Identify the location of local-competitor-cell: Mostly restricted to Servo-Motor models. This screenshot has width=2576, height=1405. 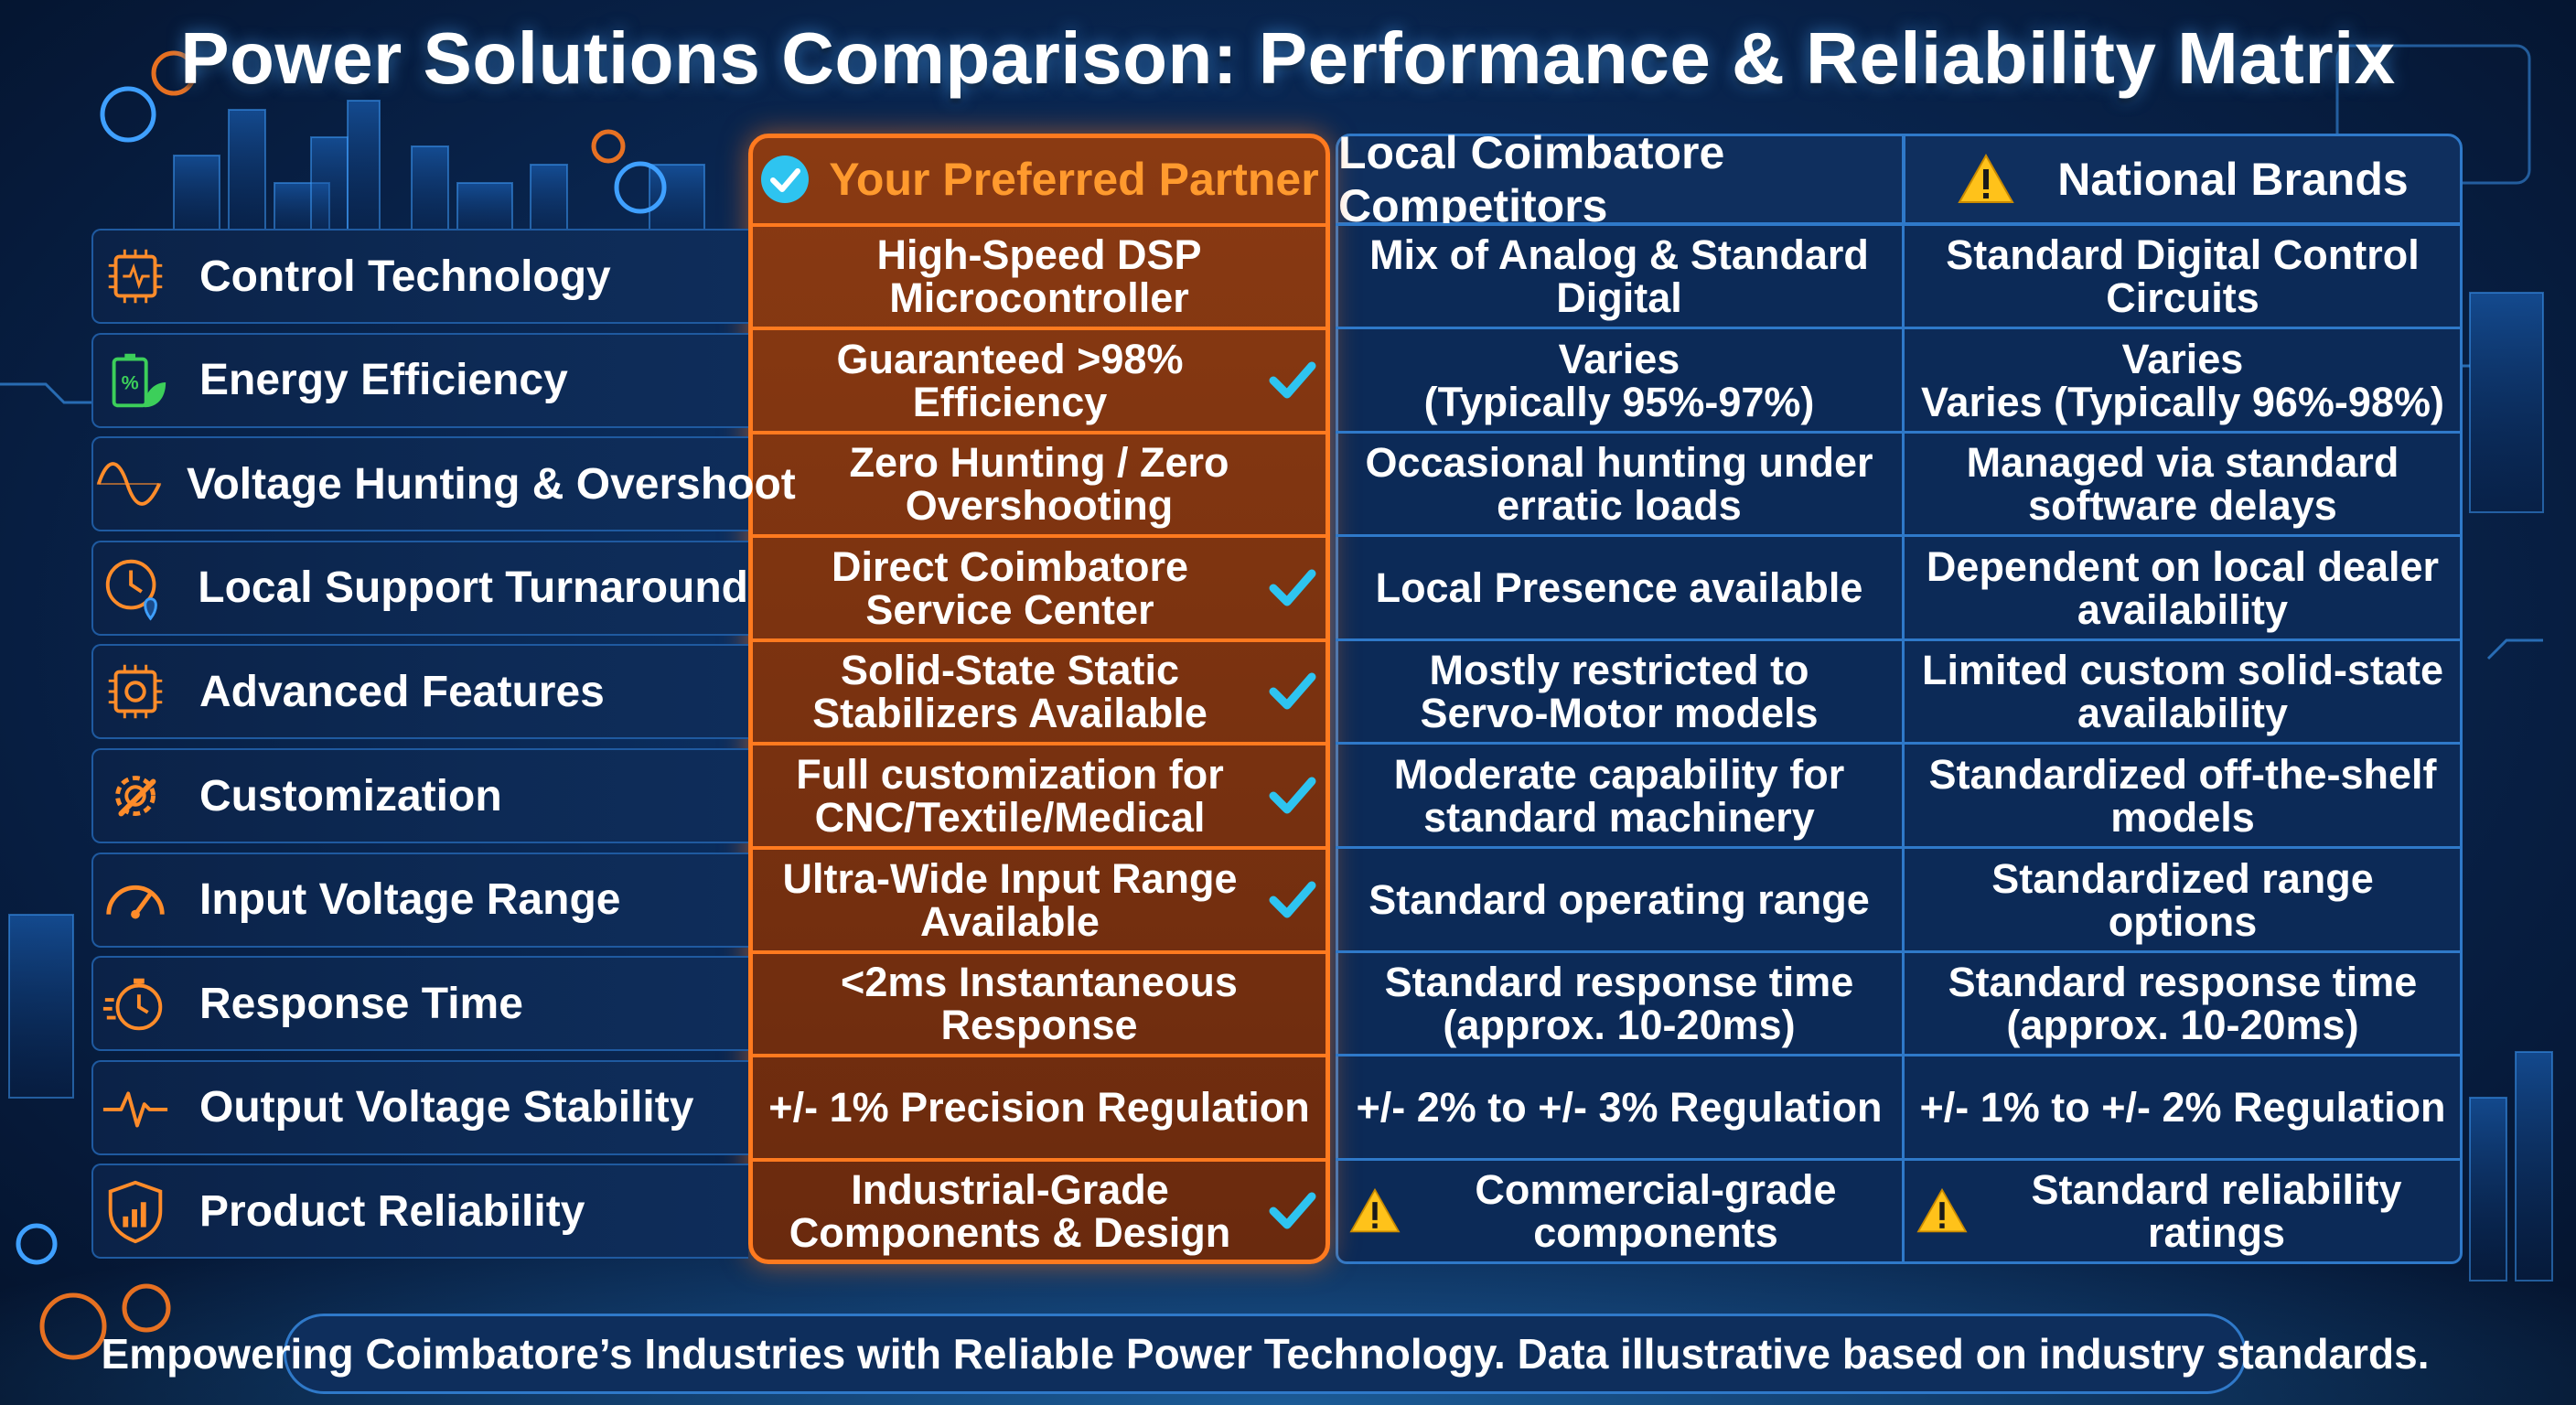
(1620, 692).